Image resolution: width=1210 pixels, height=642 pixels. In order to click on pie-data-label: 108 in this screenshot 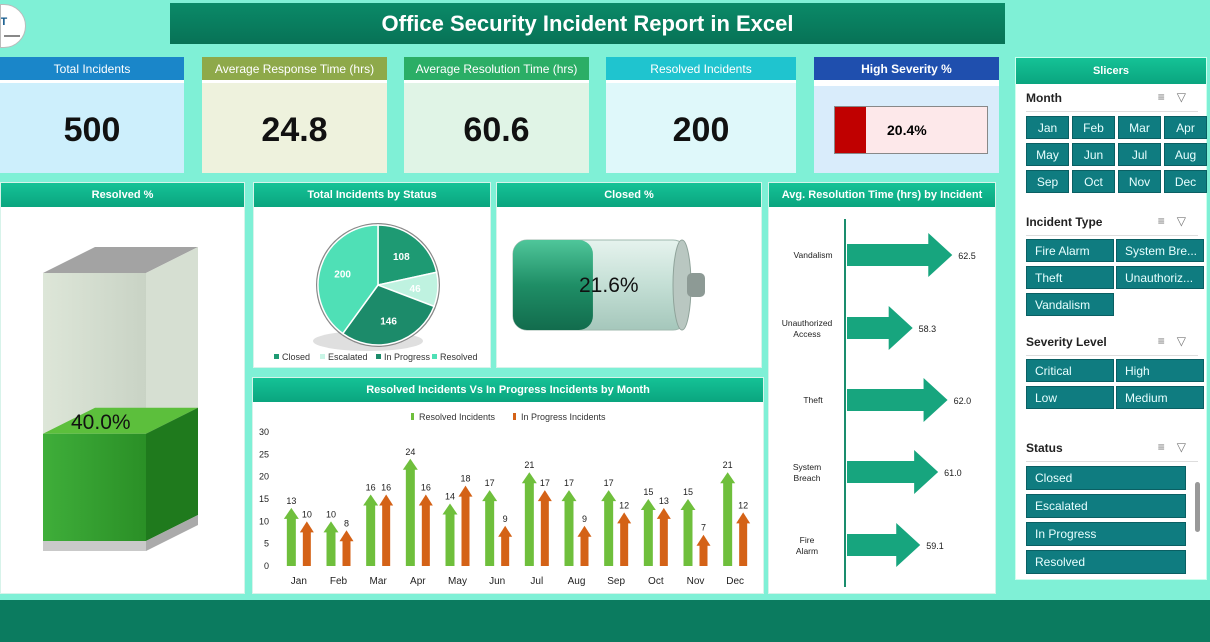, I will do `click(401, 257)`.